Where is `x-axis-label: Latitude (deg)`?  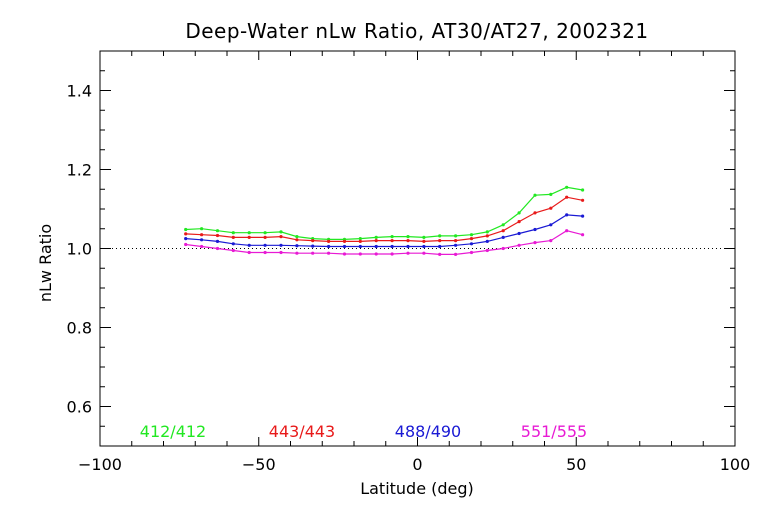 x-axis-label: Latitude (deg) is located at coordinates (417, 488).